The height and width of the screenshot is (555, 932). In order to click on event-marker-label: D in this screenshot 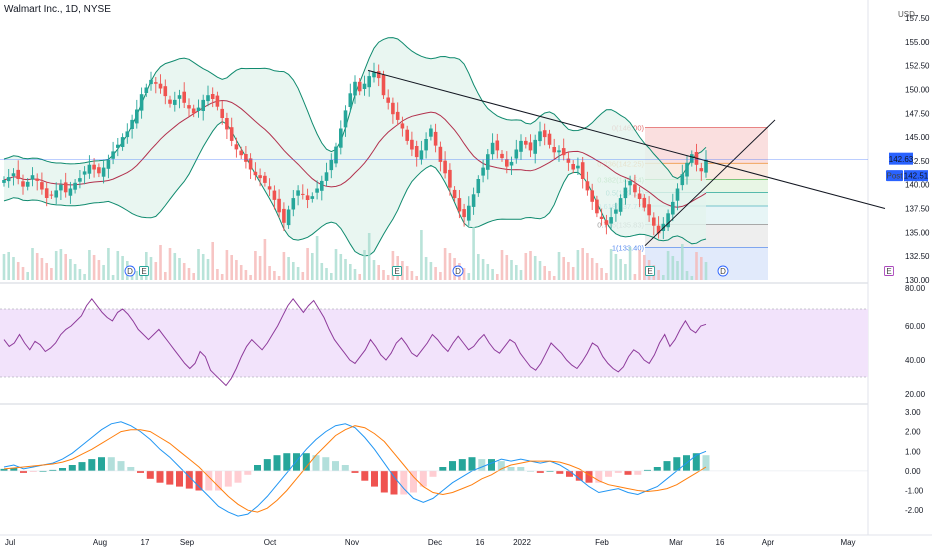, I will do `click(130, 271)`.